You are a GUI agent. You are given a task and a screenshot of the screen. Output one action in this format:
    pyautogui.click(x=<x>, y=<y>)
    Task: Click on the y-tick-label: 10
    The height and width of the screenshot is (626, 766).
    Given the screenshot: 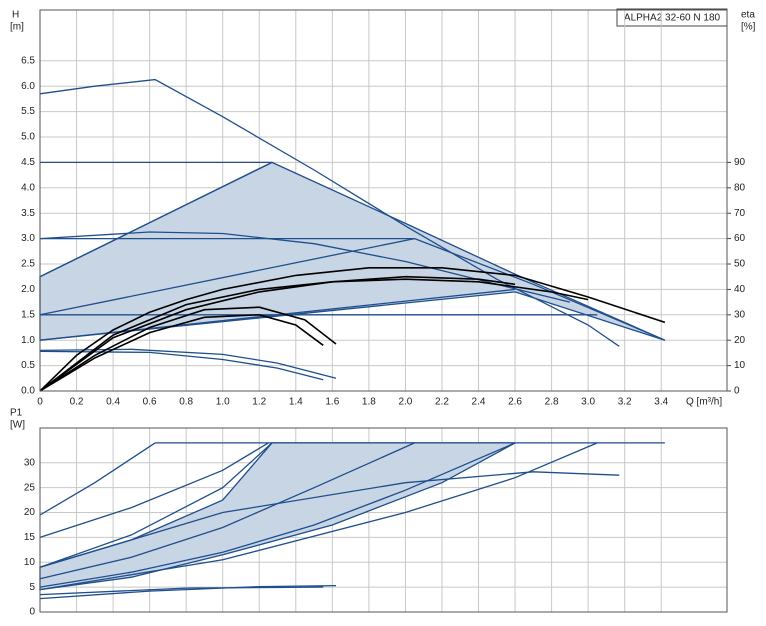 What is the action you would take?
    pyautogui.click(x=30, y=562)
    